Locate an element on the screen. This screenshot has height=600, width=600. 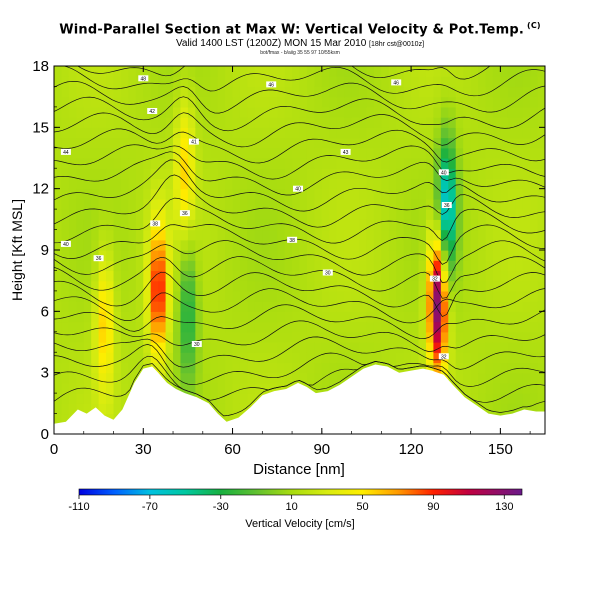
chart-subtitle: bot/fmax - b/aiig 35 55 97 10/55ksm is located at coordinates (300, 53).